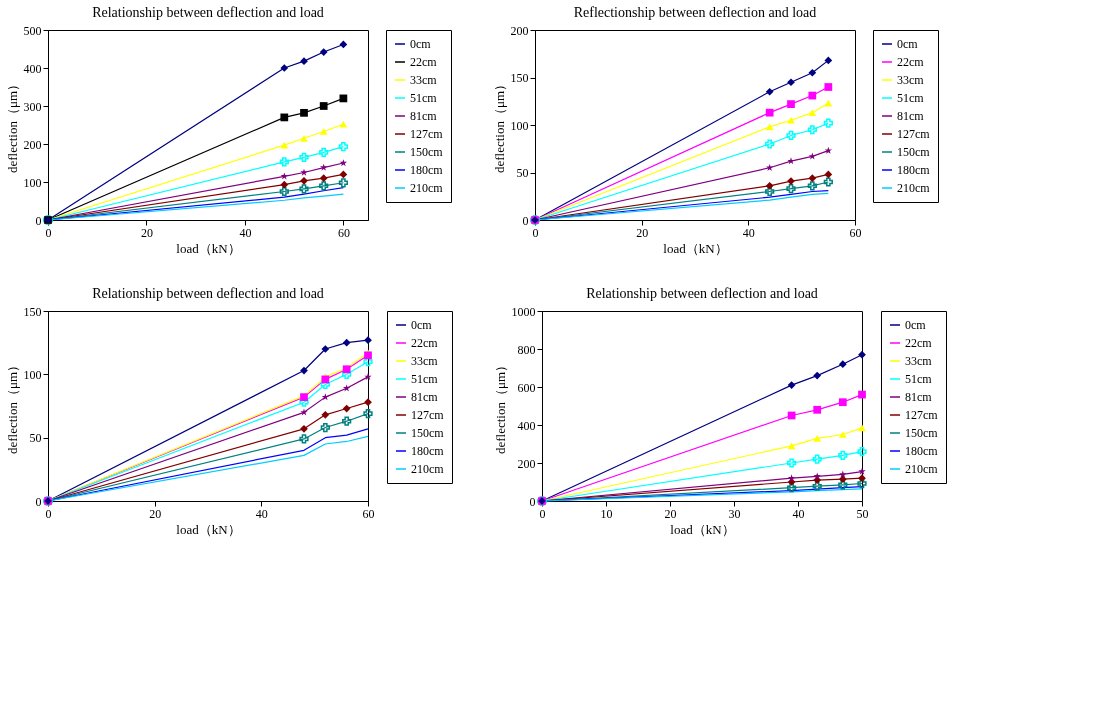  Describe the element at coordinates (748, 232) in the screenshot. I see `x-tick-label: 40` at that location.